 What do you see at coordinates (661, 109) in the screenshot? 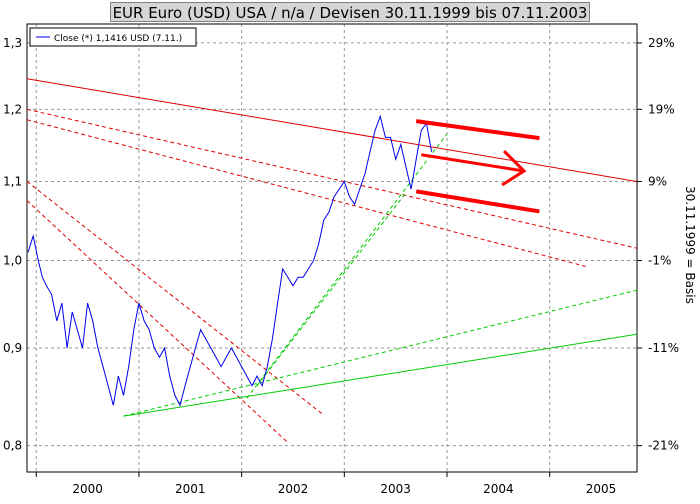
I see `y-tick-label-right: 19%` at bounding box center [661, 109].